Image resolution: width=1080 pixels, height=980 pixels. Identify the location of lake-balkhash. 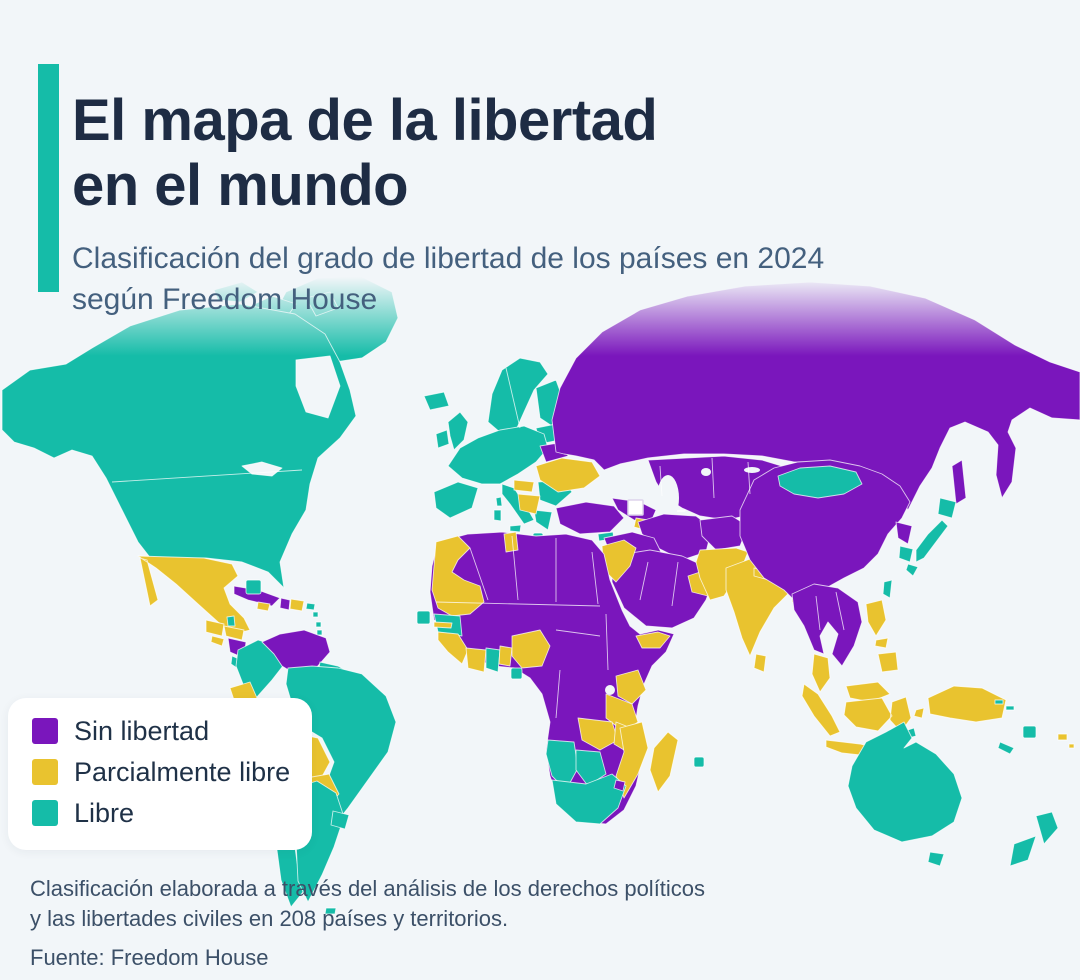
(752, 470).